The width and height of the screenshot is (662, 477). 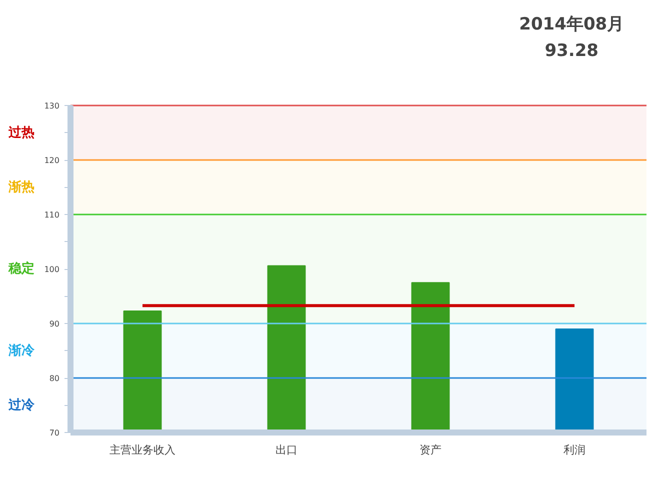 I want to click on x-tick-label: 主营业务收入, so click(x=143, y=450).